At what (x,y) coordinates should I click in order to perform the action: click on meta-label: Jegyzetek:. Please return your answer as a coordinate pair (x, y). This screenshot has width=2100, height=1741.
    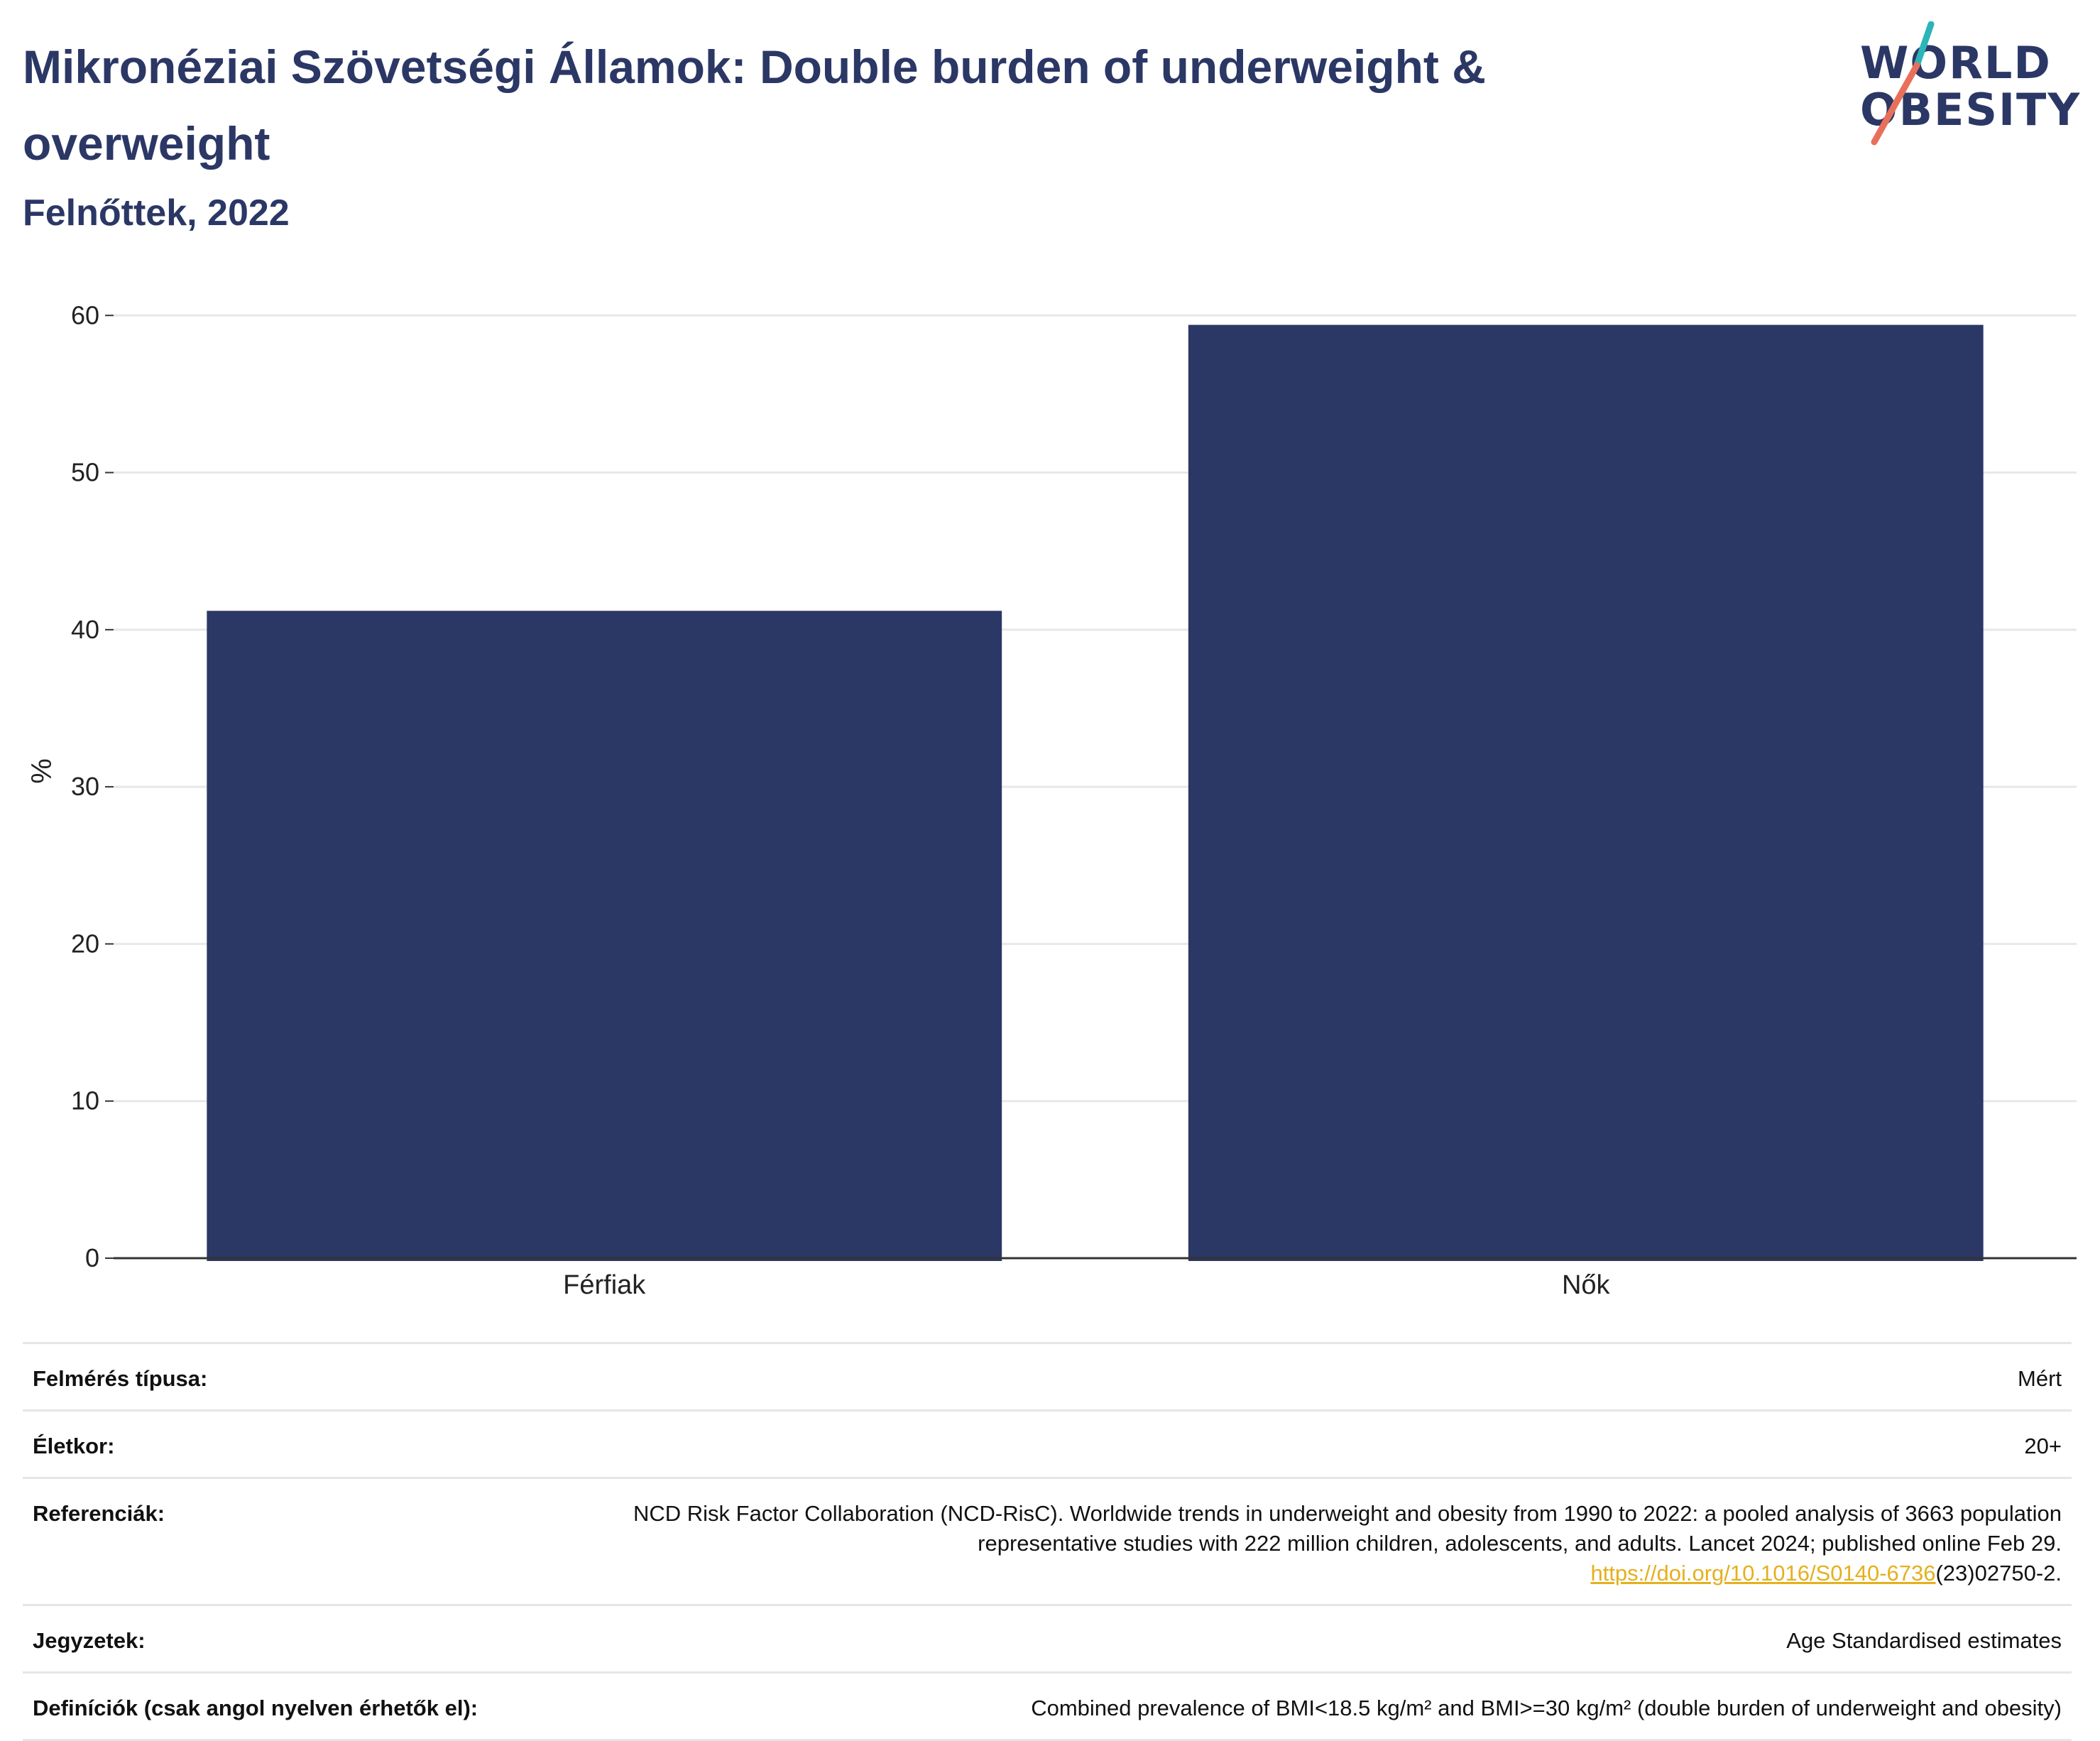
    Looking at the image, I should click on (89, 1640).